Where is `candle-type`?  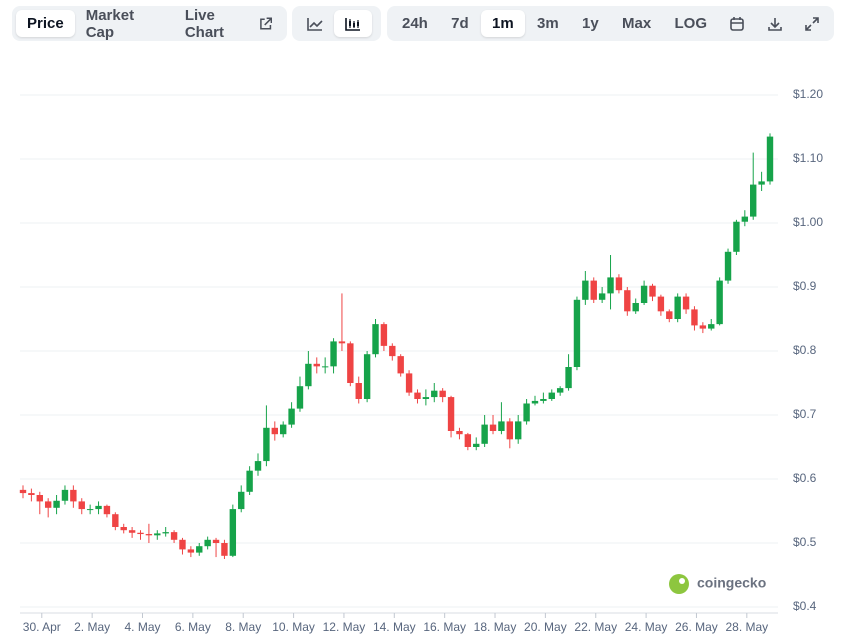 candle-type is located at coordinates (353, 23).